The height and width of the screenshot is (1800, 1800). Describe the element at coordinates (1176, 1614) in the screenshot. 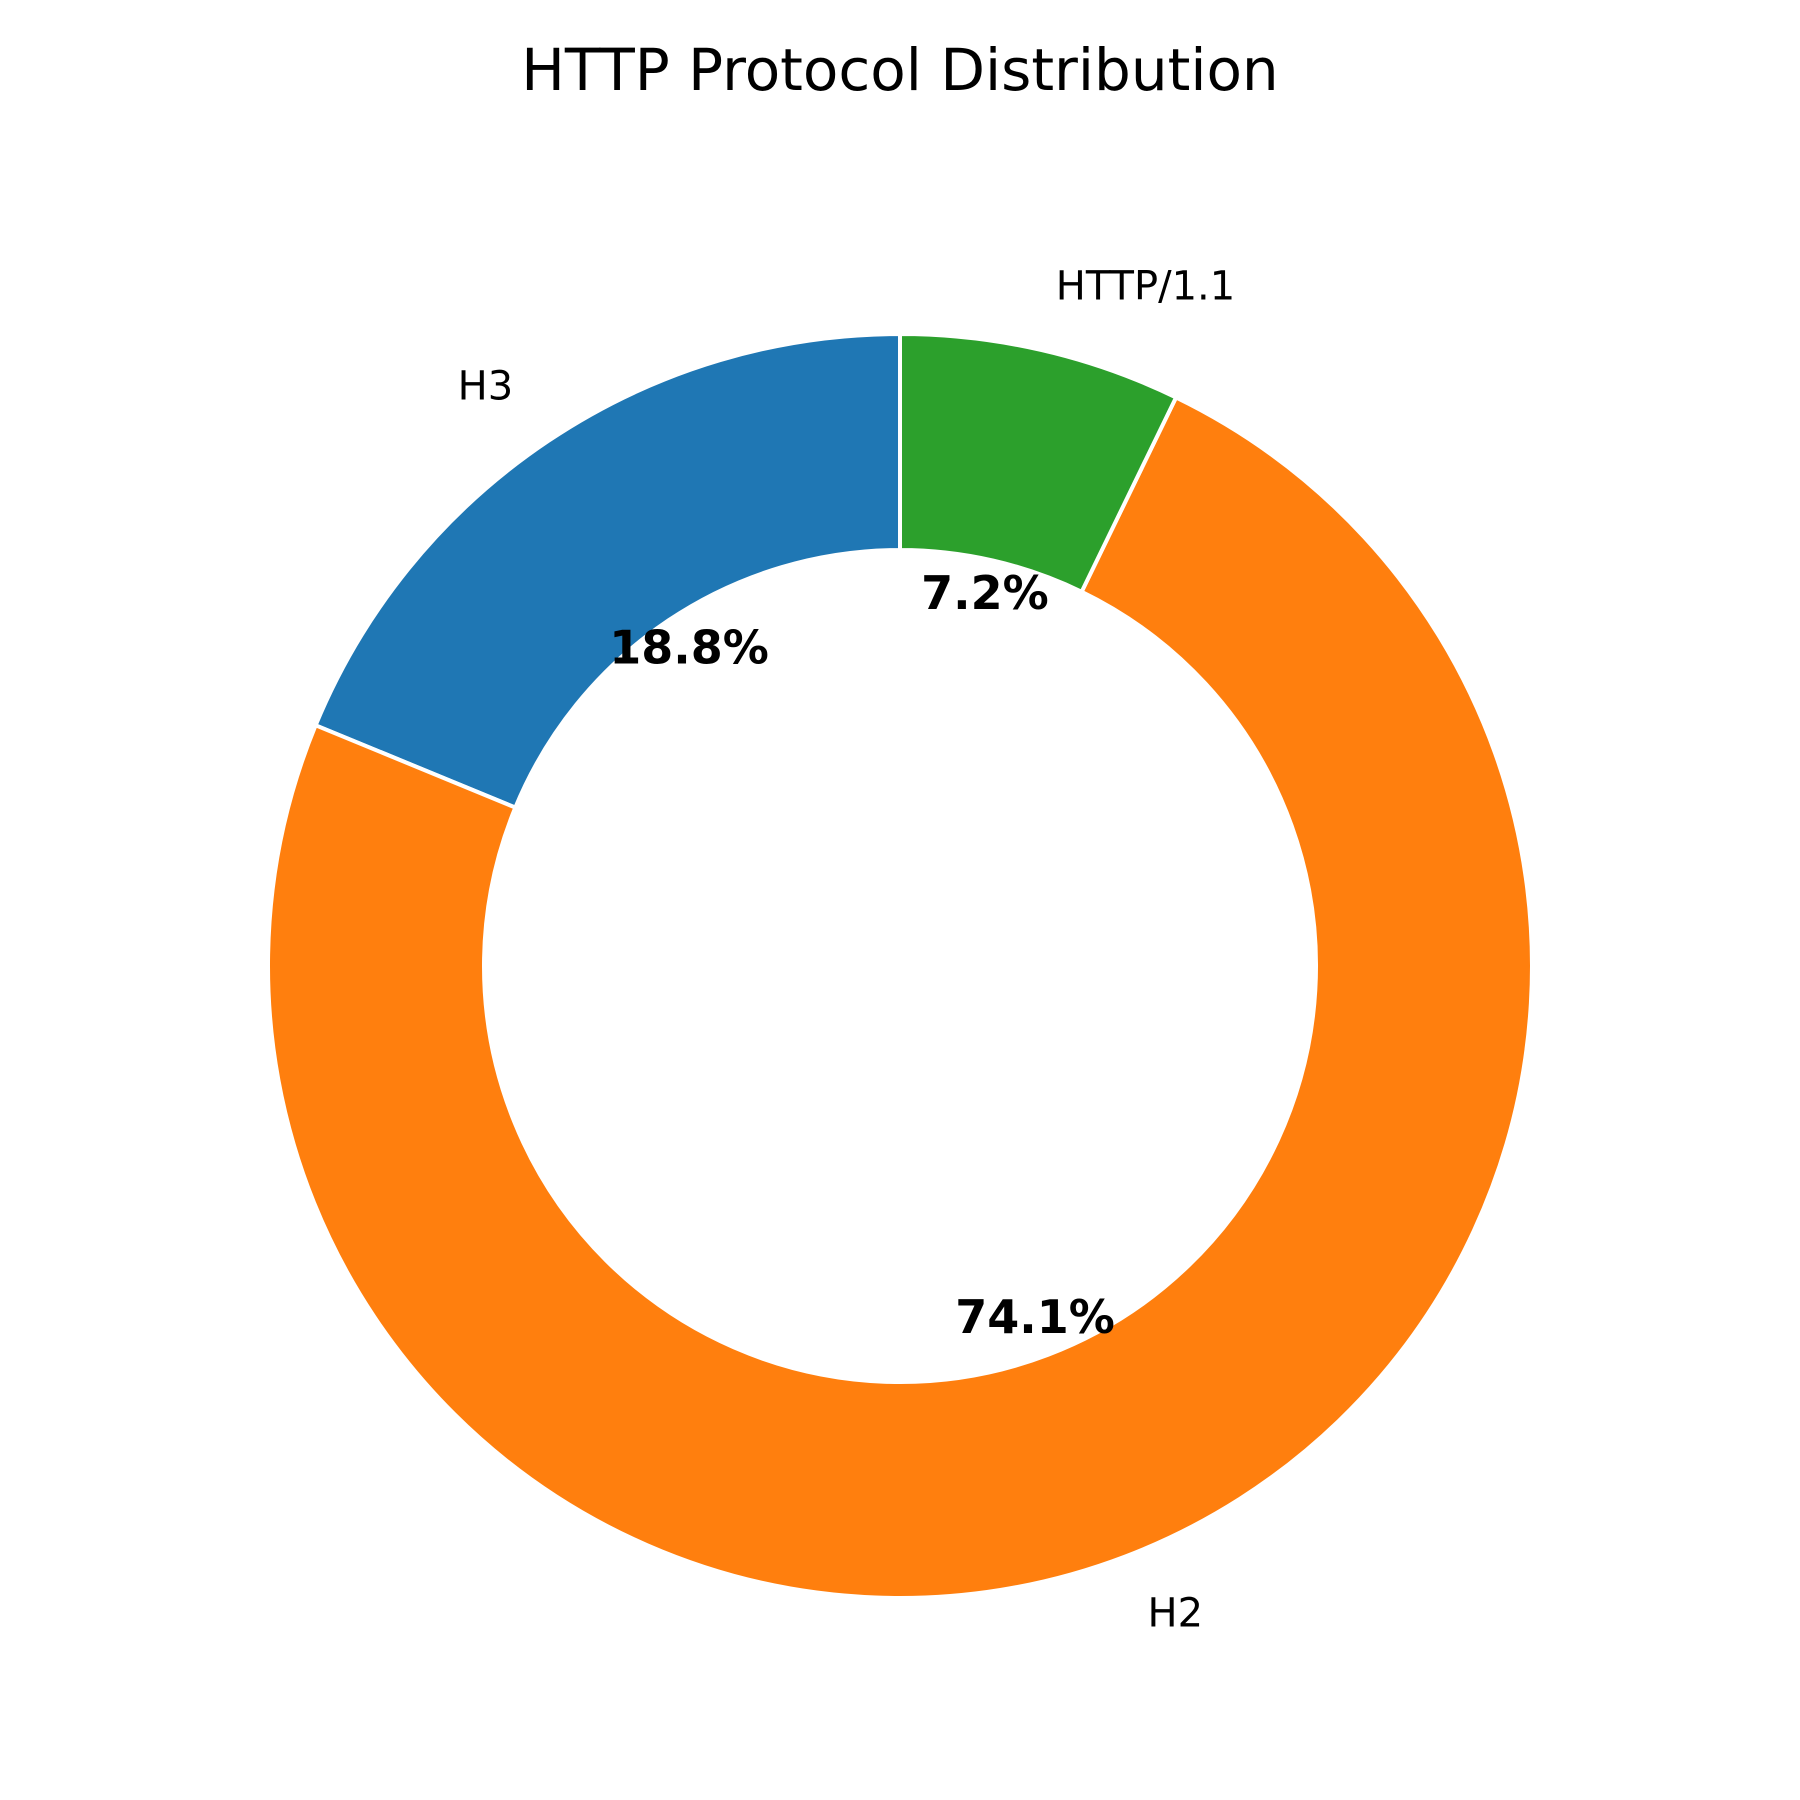

I see `slice-label-h2: H2` at that location.